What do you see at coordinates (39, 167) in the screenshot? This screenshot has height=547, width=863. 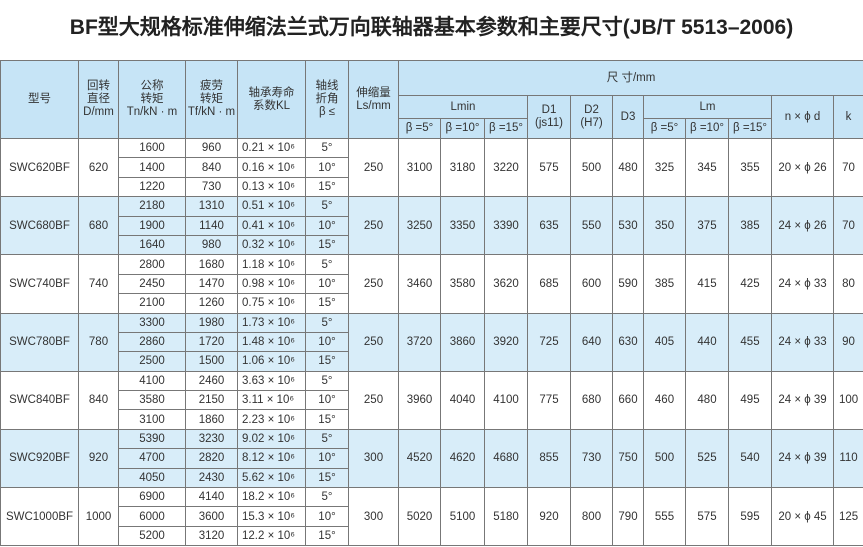 I see `model-cell: SWC620BF` at bounding box center [39, 167].